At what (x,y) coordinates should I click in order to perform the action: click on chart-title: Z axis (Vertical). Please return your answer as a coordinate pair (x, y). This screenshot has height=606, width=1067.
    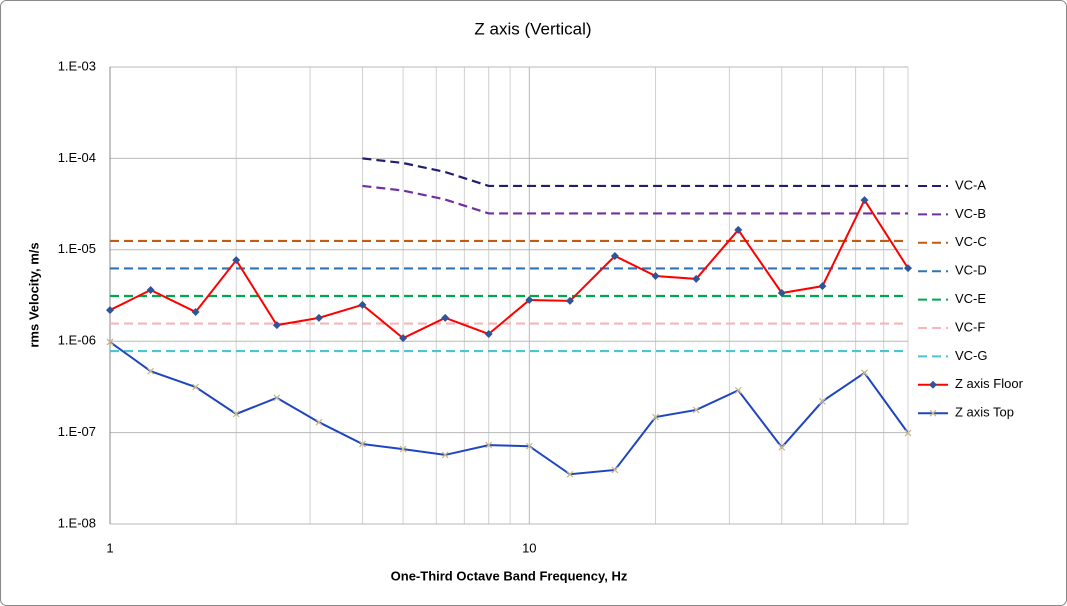
    Looking at the image, I should click on (532, 28).